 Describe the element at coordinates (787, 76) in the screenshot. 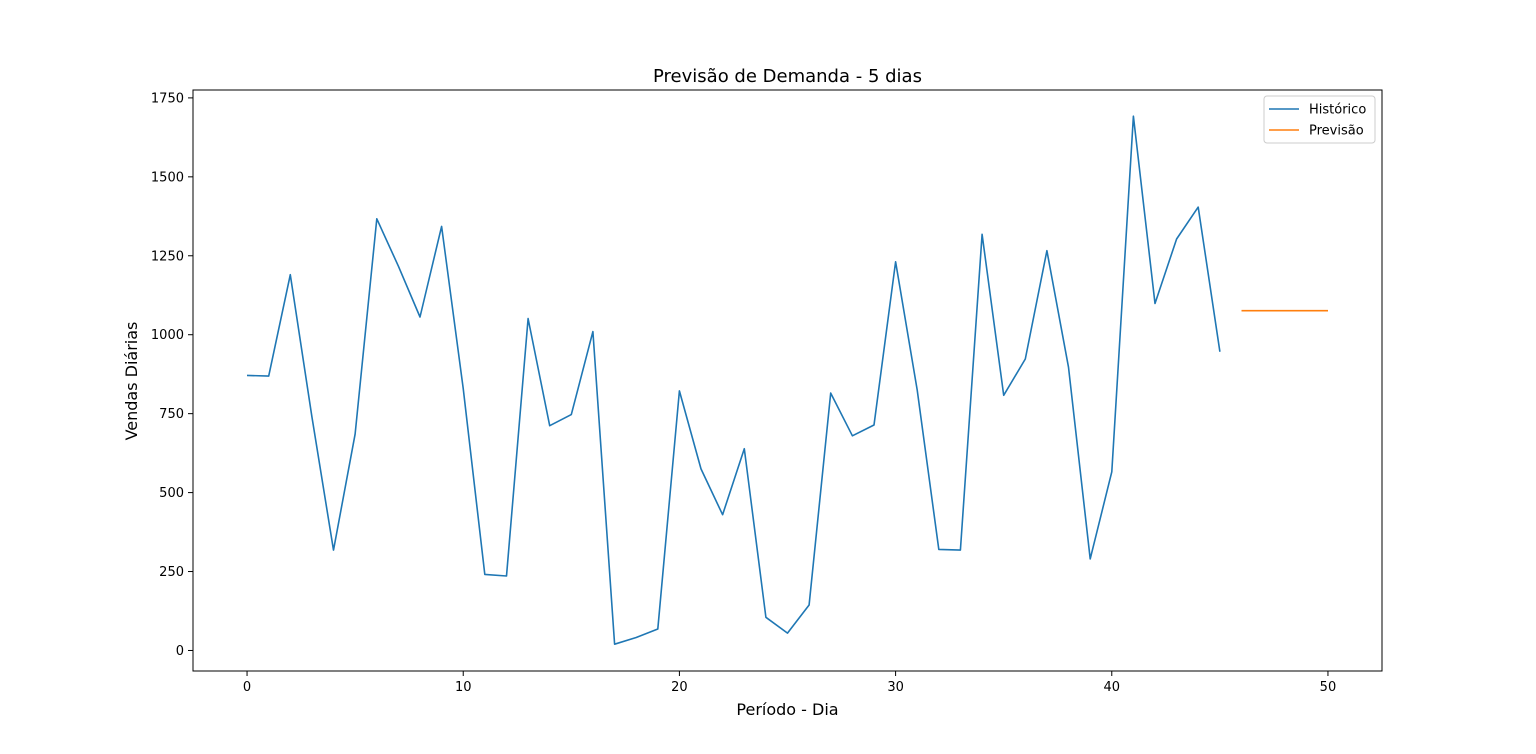

I see `chart-title: Previsão de Demanda - 5 dias` at that location.